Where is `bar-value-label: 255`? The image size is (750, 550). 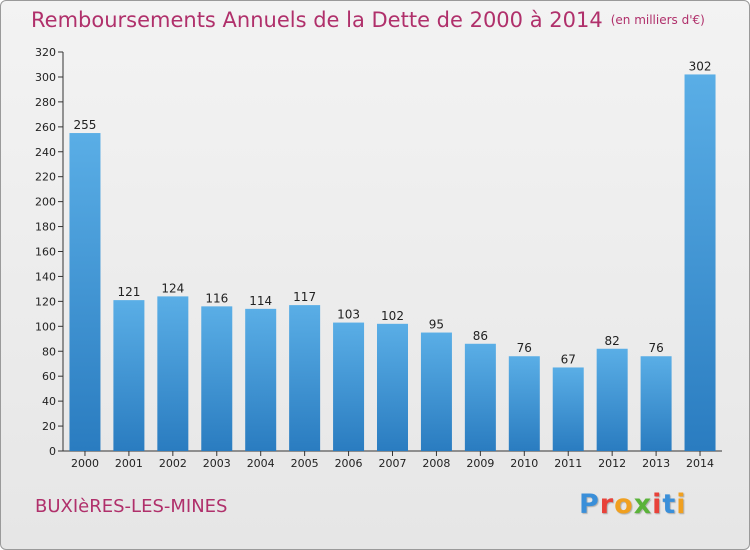
bar-value-label: 255 is located at coordinates (85, 125).